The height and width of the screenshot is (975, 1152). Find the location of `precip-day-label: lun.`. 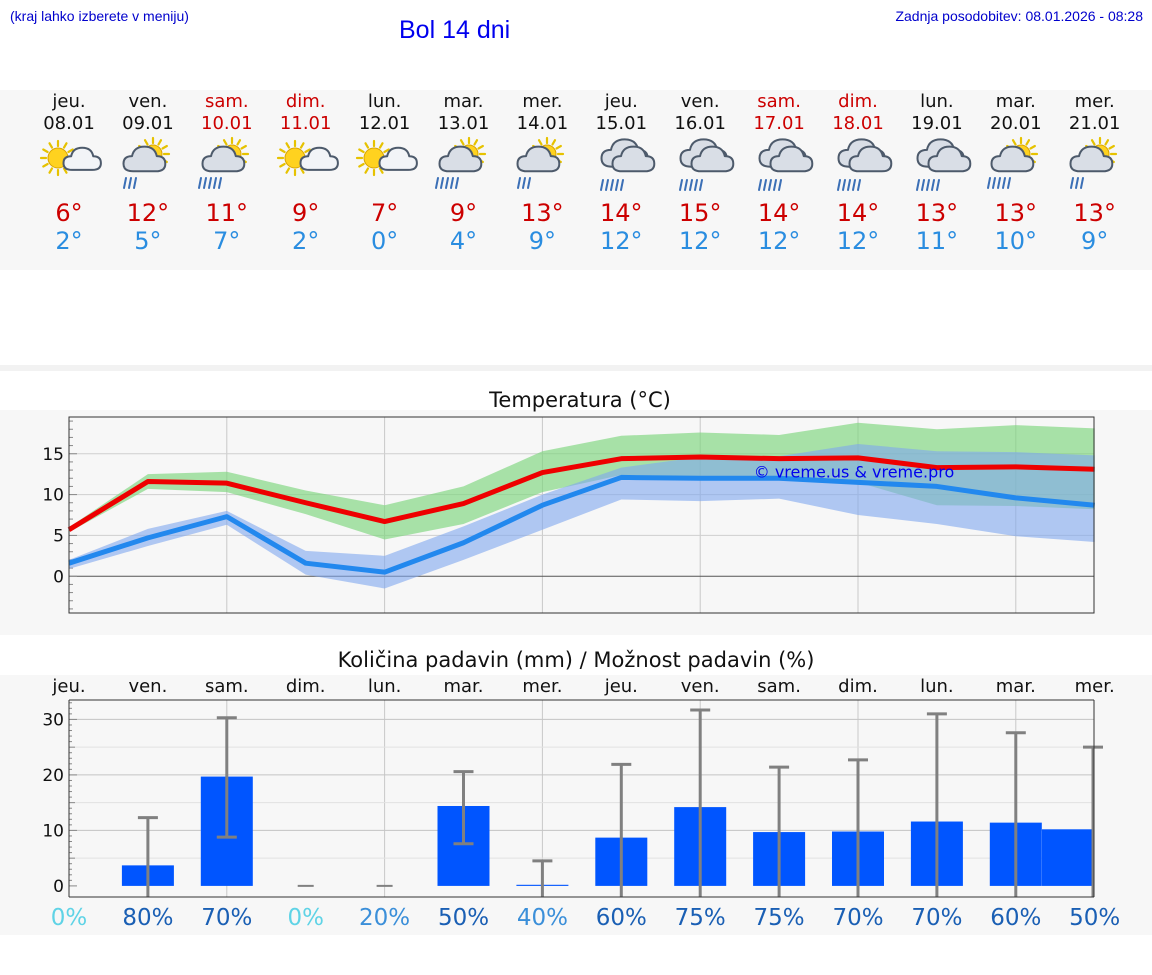

precip-day-label: lun. is located at coordinates (384, 686).